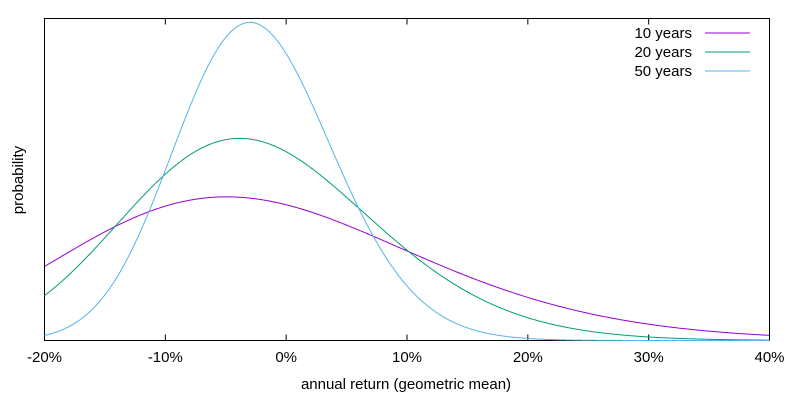  I want to click on x-tick-label: 30%, so click(649, 357).